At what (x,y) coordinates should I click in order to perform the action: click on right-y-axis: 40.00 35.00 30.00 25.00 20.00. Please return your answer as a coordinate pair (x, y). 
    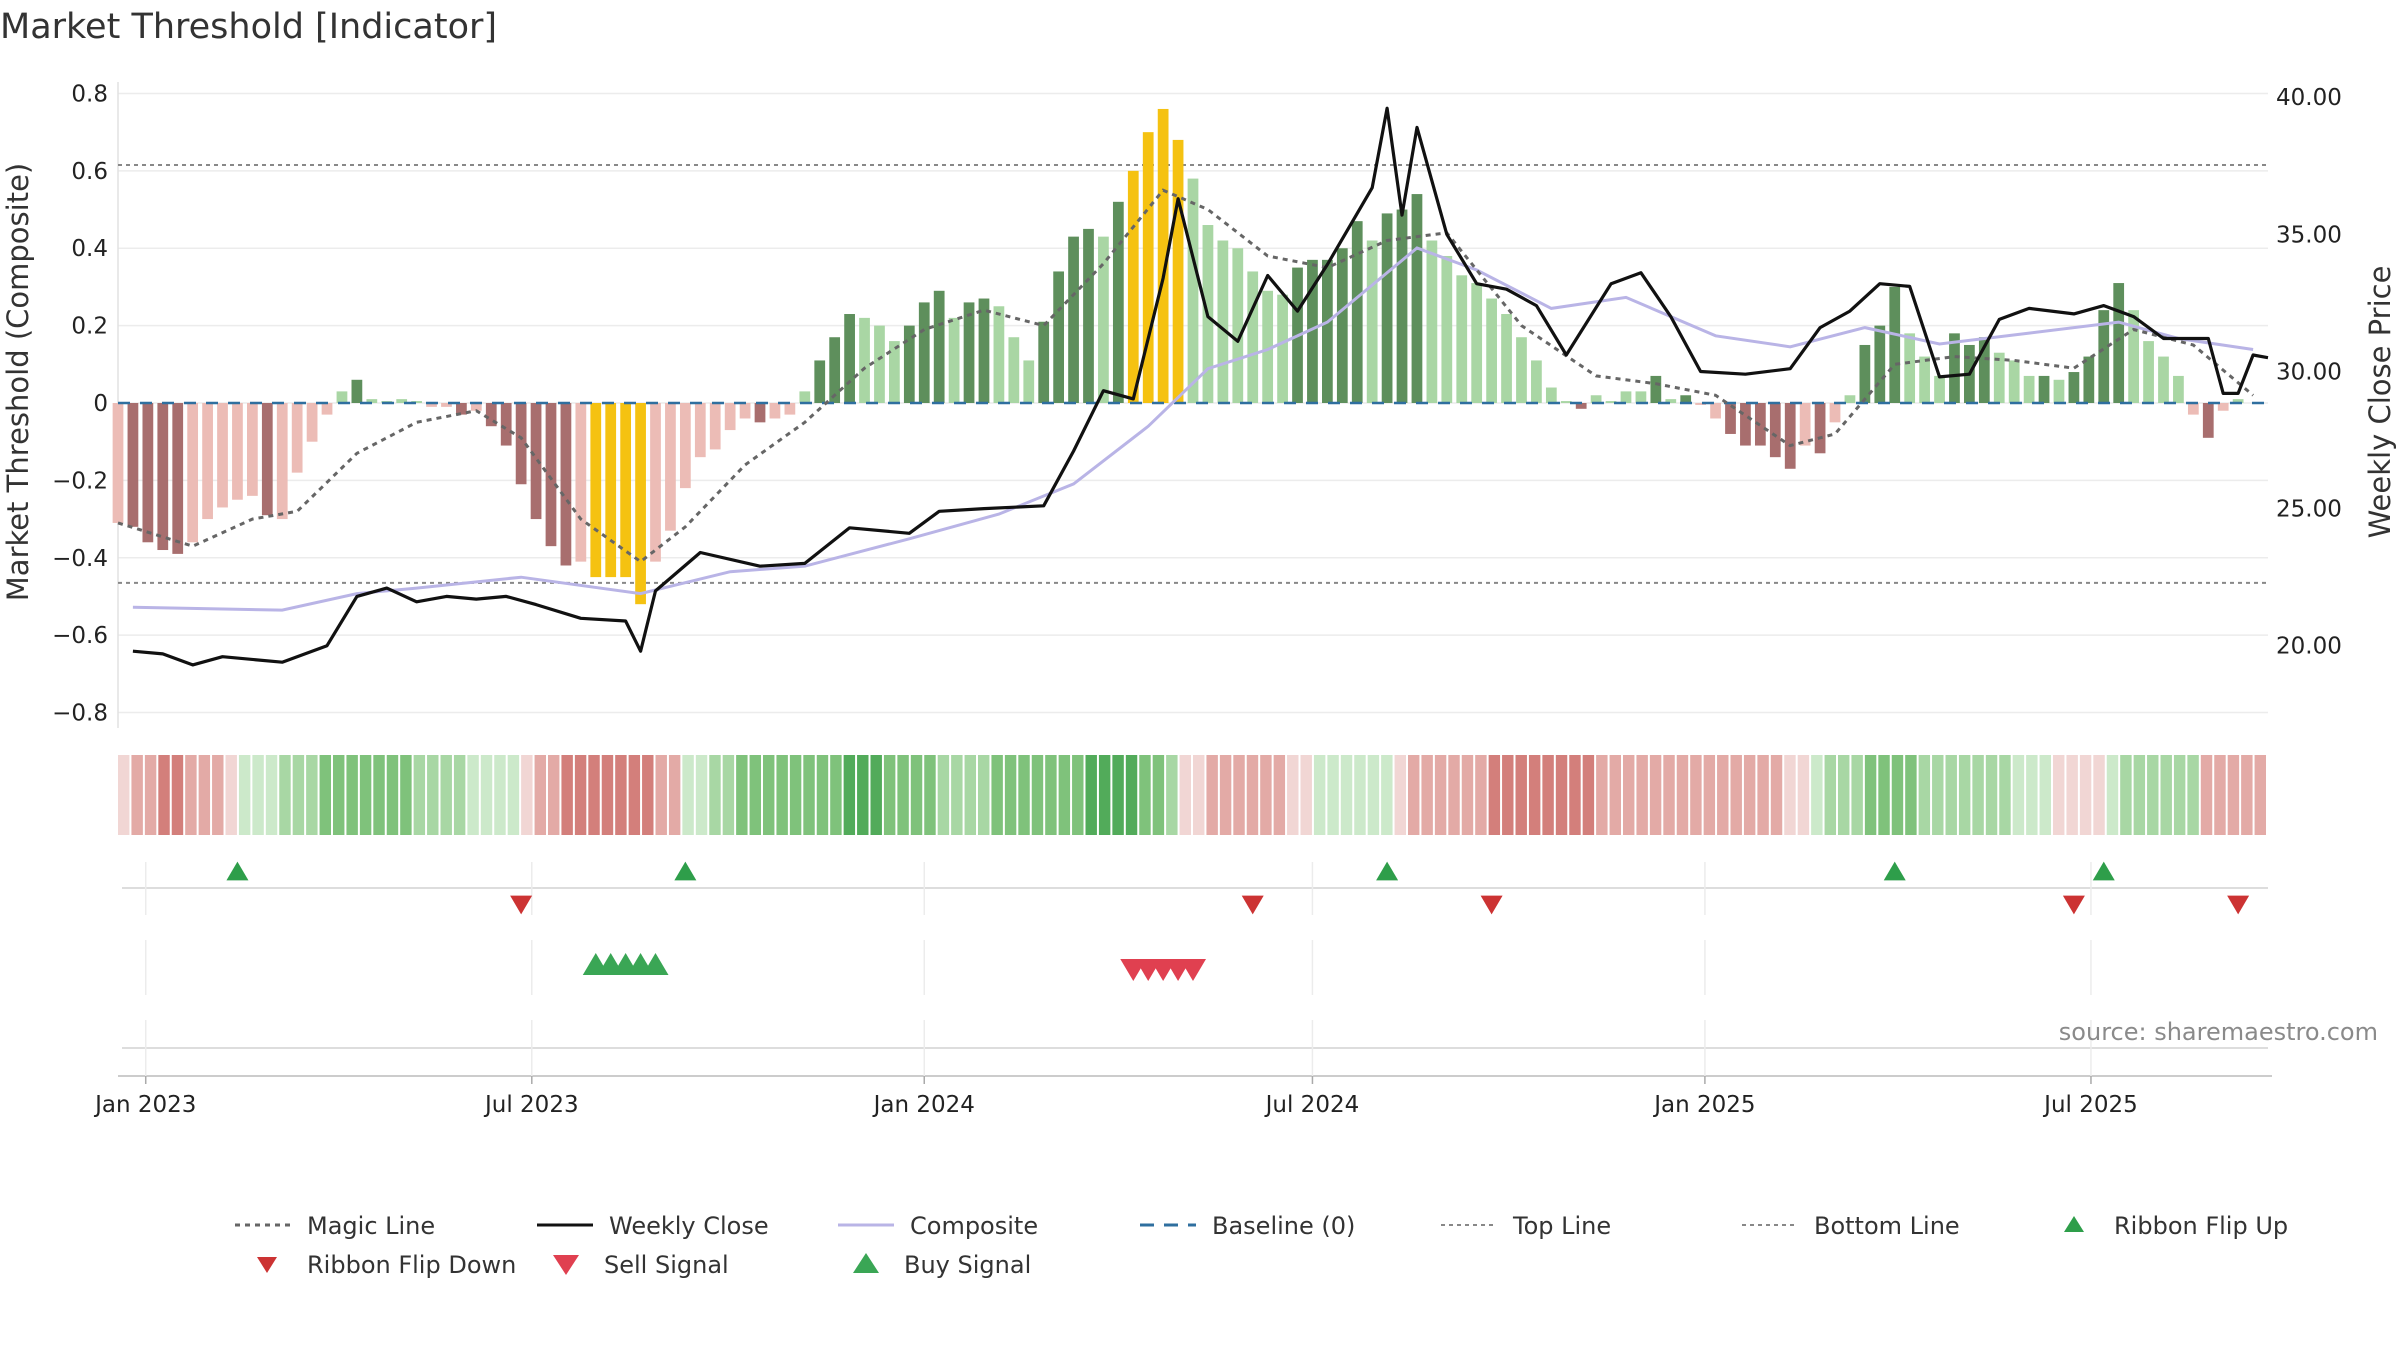
    Looking at the image, I should click on (2309, 372).